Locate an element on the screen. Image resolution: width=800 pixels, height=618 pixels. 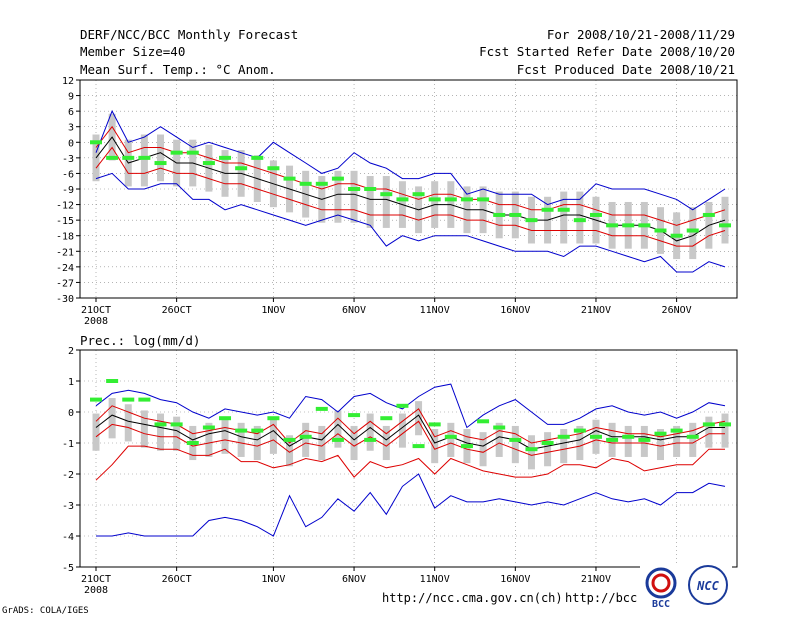
spread-lowest-line is located at coordinates (410, 463).